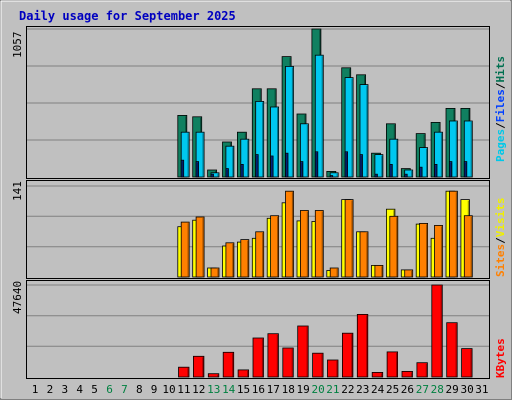 This screenshot has width=512, height=400. I want to click on legend-item: KBytes, so click(500, 358).